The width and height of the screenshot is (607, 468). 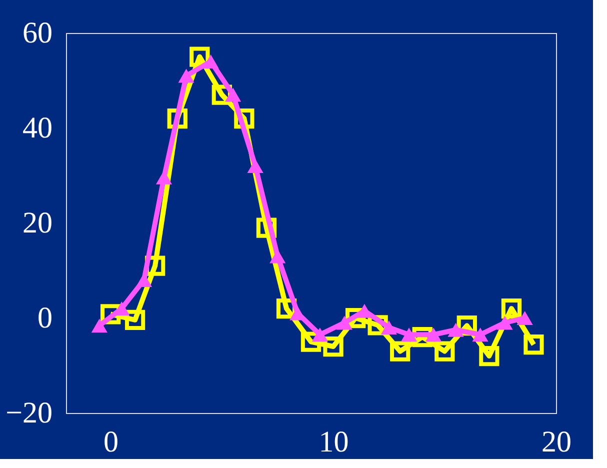 What do you see at coordinates (29, 413) in the screenshot?
I see `y-tick-label: −20` at bounding box center [29, 413].